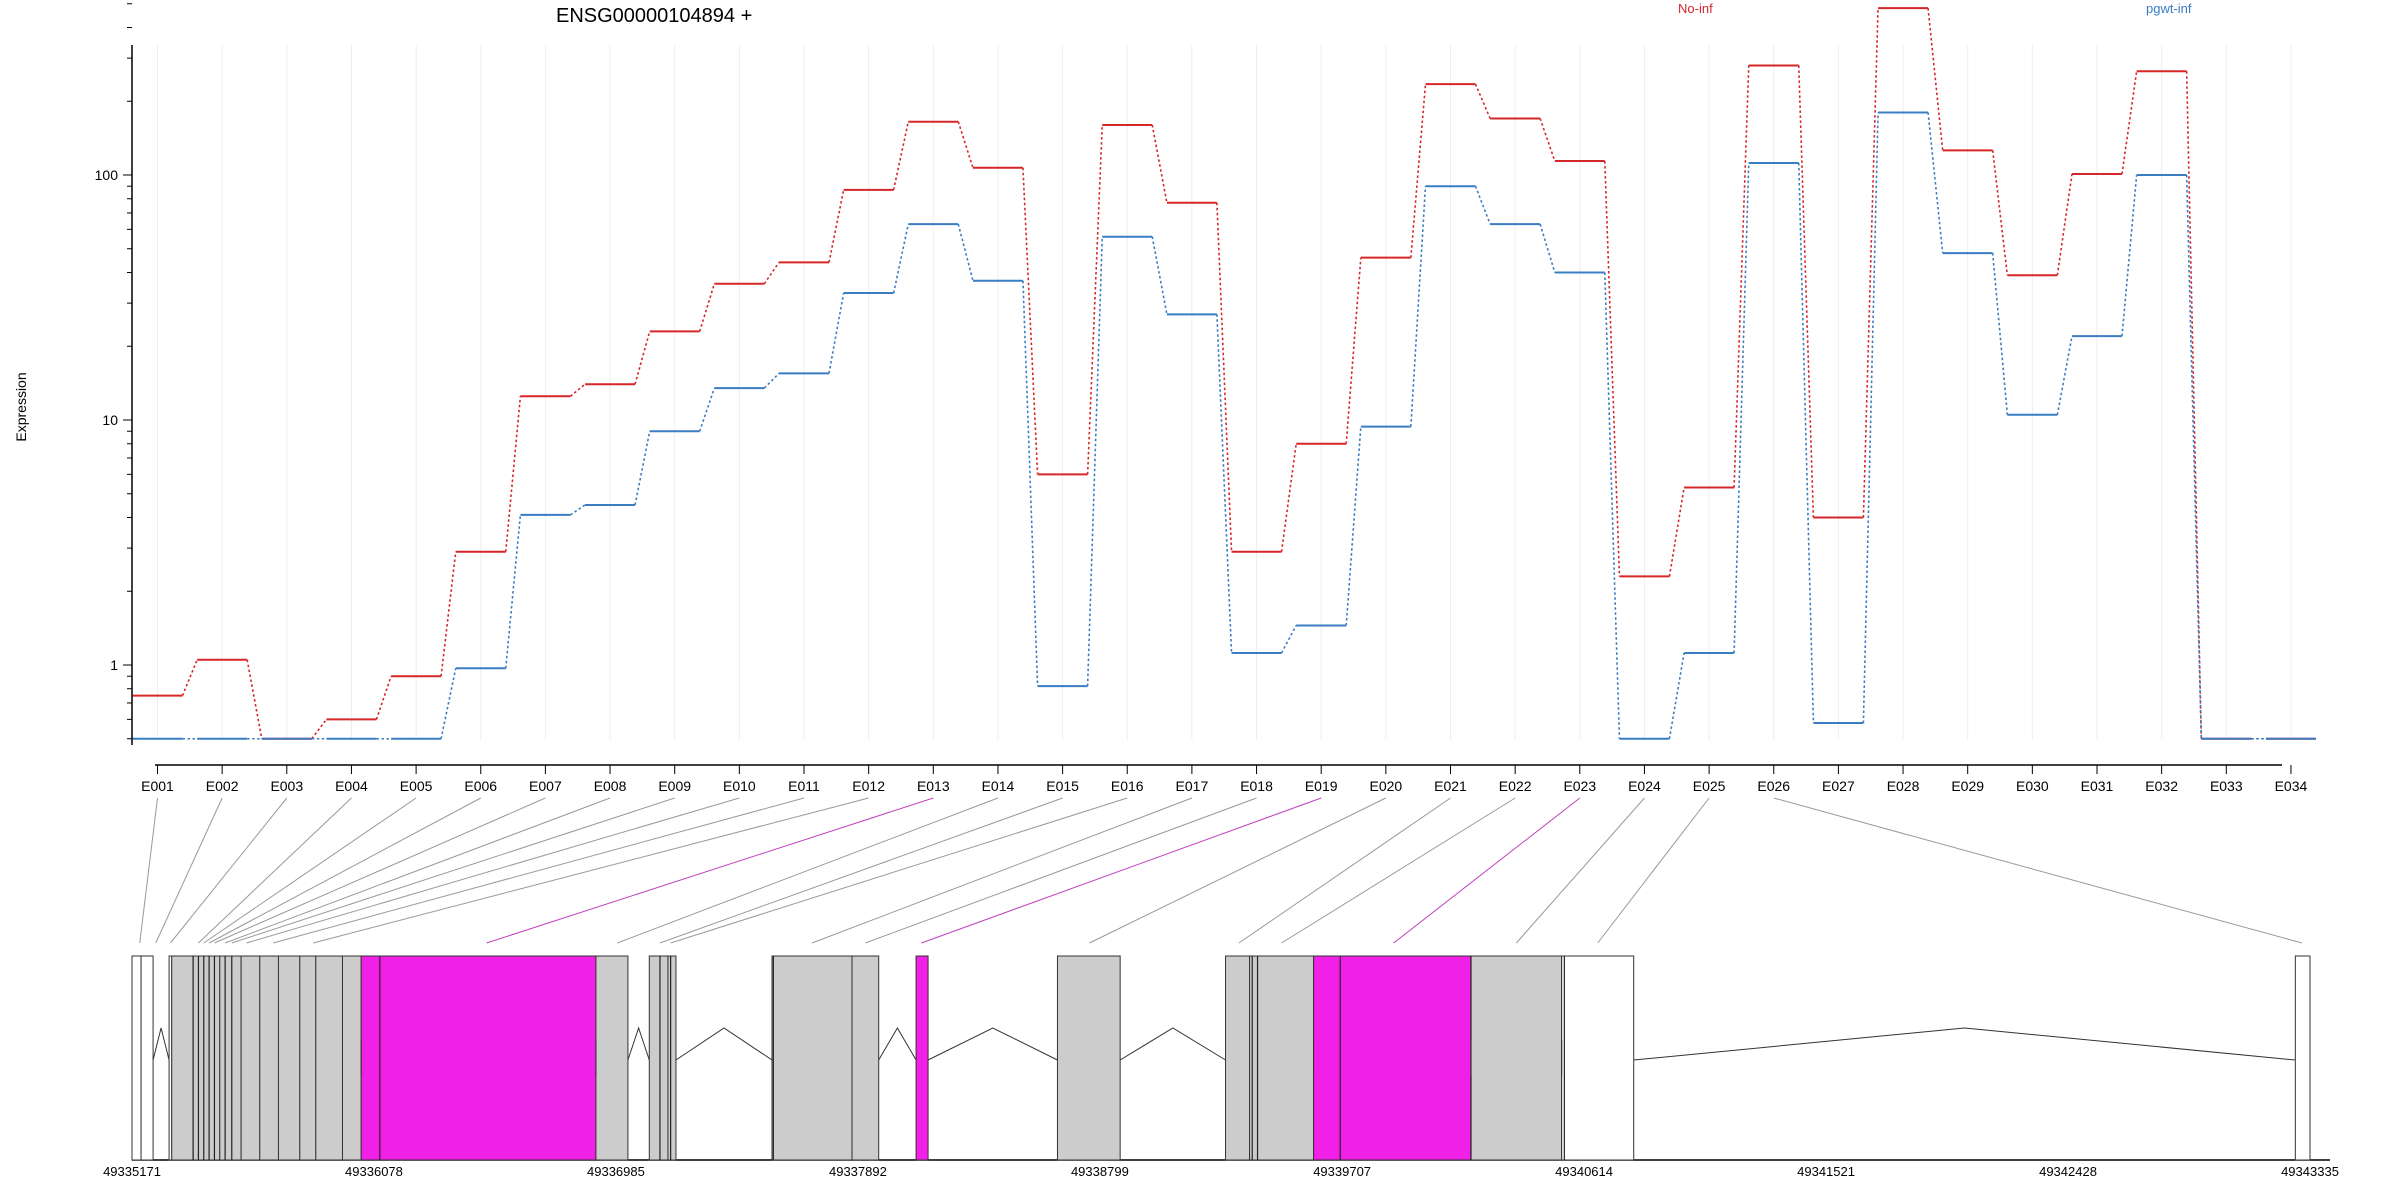  What do you see at coordinates (110, 420) in the screenshot?
I see `y-tick-label-10: 10` at bounding box center [110, 420].